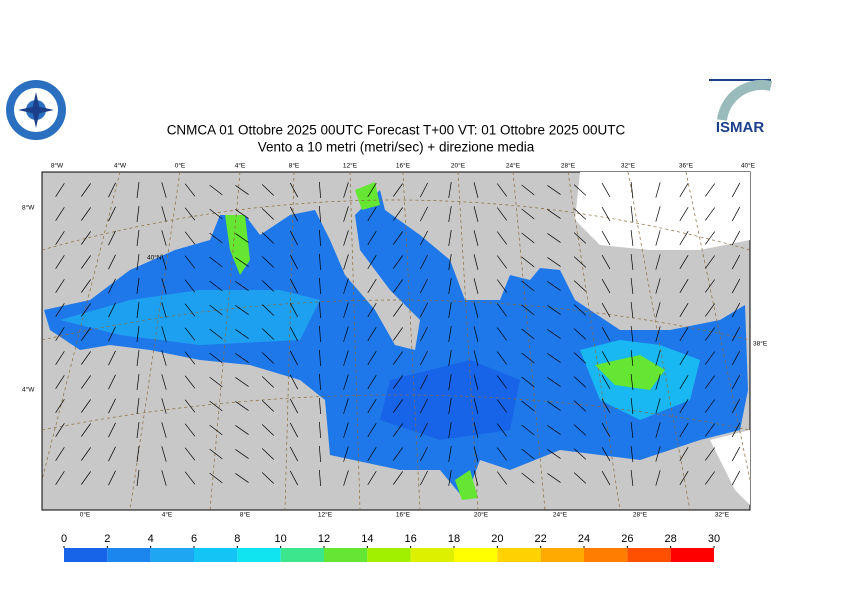 This screenshot has width=842, height=596. What do you see at coordinates (245, 515) in the screenshot?
I see `lon-label: 8°E` at bounding box center [245, 515].